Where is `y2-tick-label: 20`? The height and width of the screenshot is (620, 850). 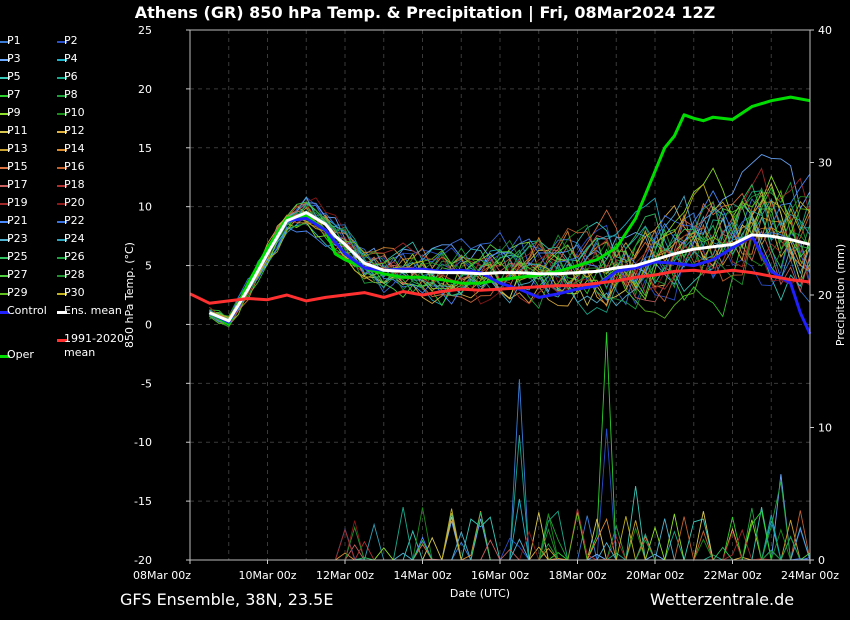 y2-tick-label: 20 is located at coordinates (825, 295).